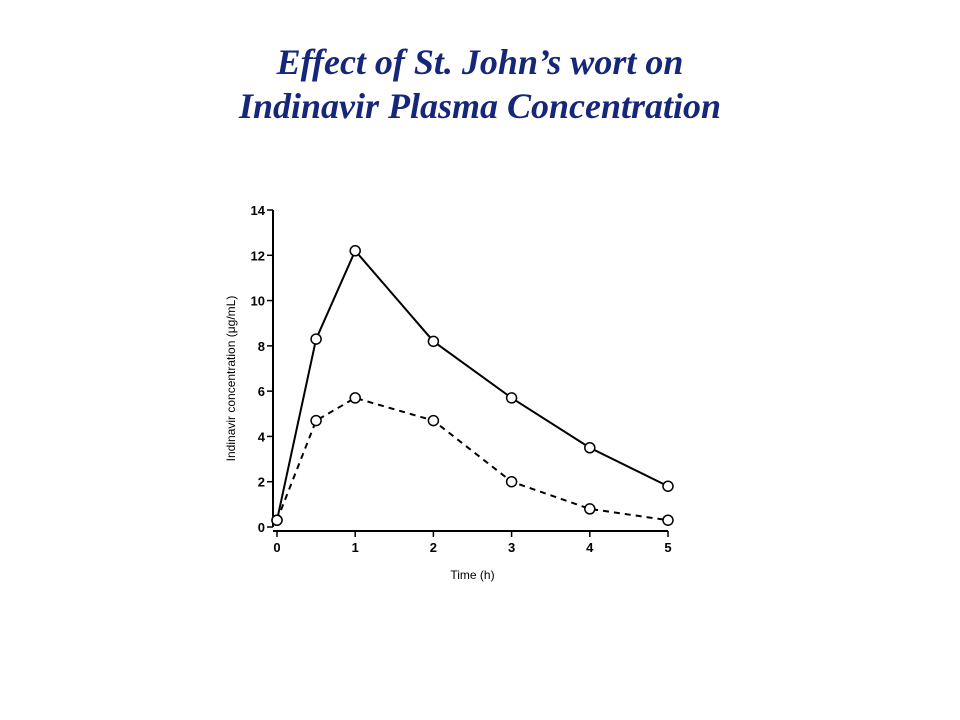  Describe the element at coordinates (355, 547) in the screenshot. I see `x-tick-label: 1` at that location.